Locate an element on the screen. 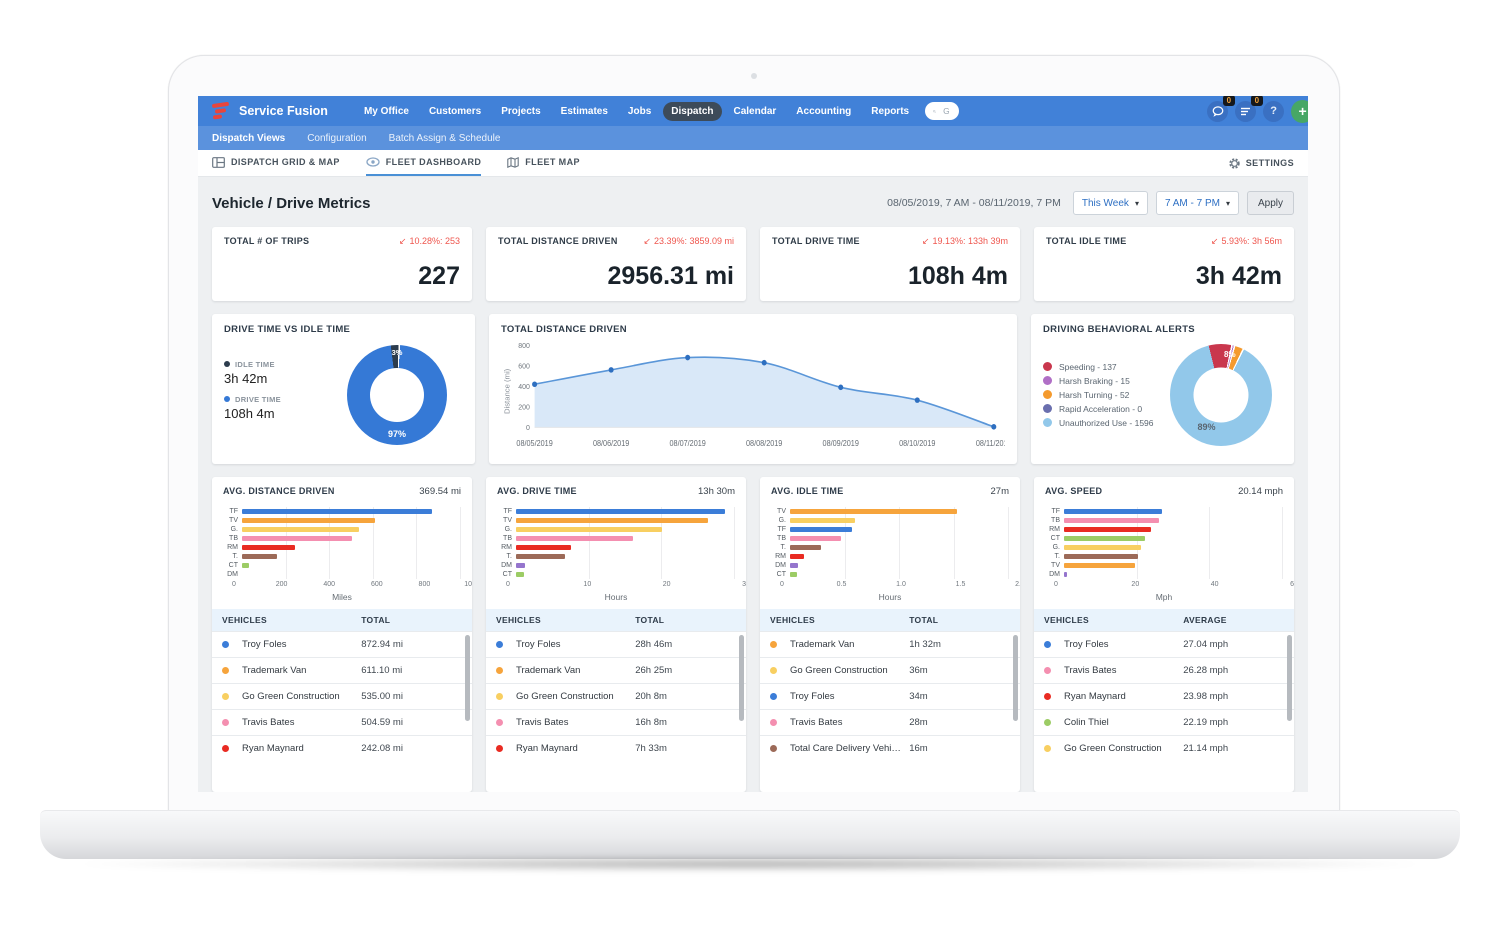  week-range-select: This Week ▾ is located at coordinates (1110, 203).